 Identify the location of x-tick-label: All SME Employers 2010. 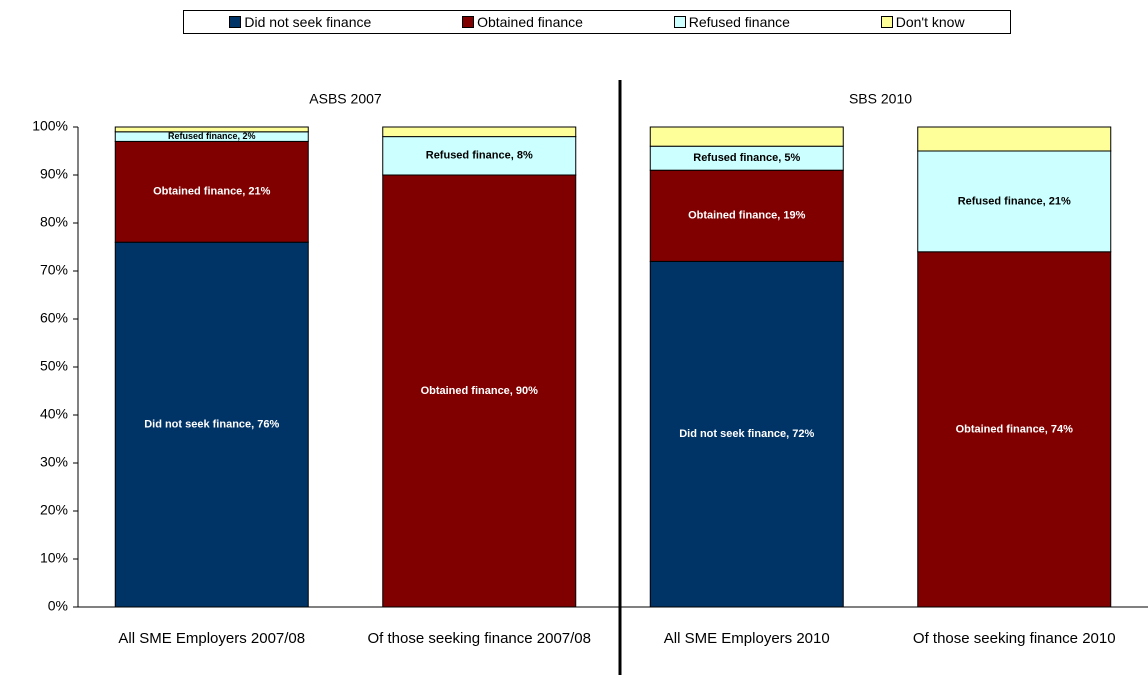
(746, 638).